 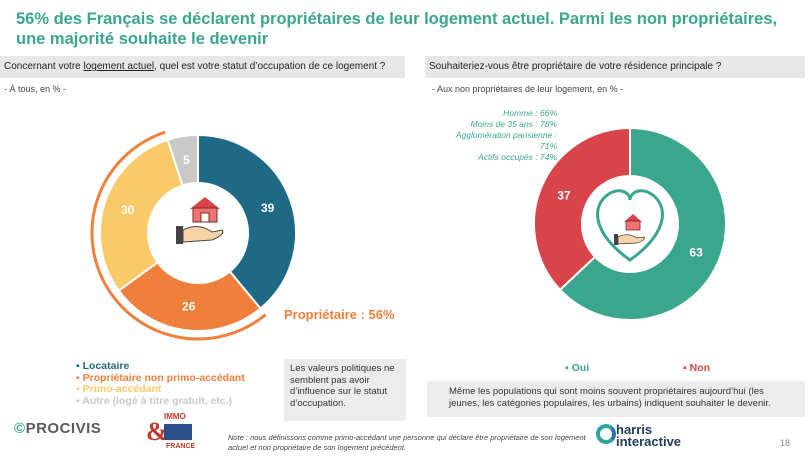 I want to click on immo-de-france-logo: IMMO & FRANCE, so click(x=170, y=431).